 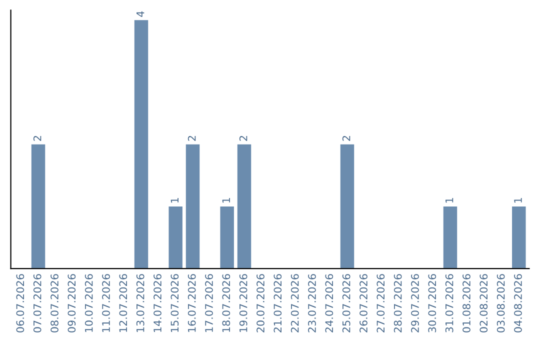 What do you see at coordinates (37, 303) in the screenshot?
I see `x-tick-label: 07.07.2026` at bounding box center [37, 303].